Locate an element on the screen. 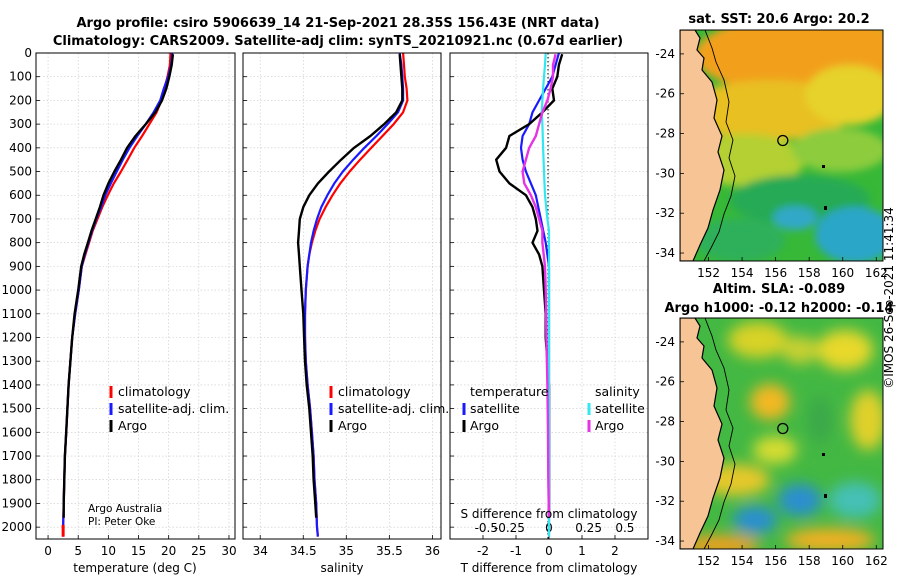 This screenshot has width=900, height=580. temperature-tick-labels: 0 5 10 15 20 25 30 is located at coordinates (140, 551).